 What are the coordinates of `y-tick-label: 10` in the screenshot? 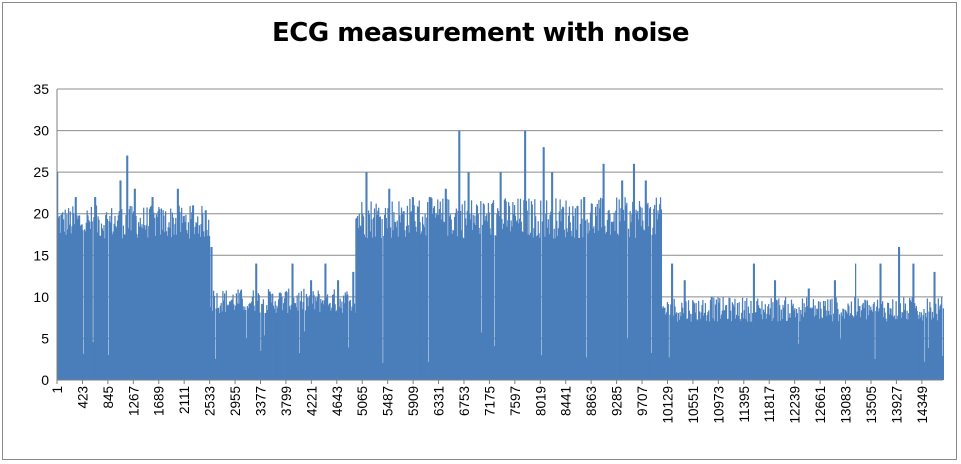 It's located at (41, 297).